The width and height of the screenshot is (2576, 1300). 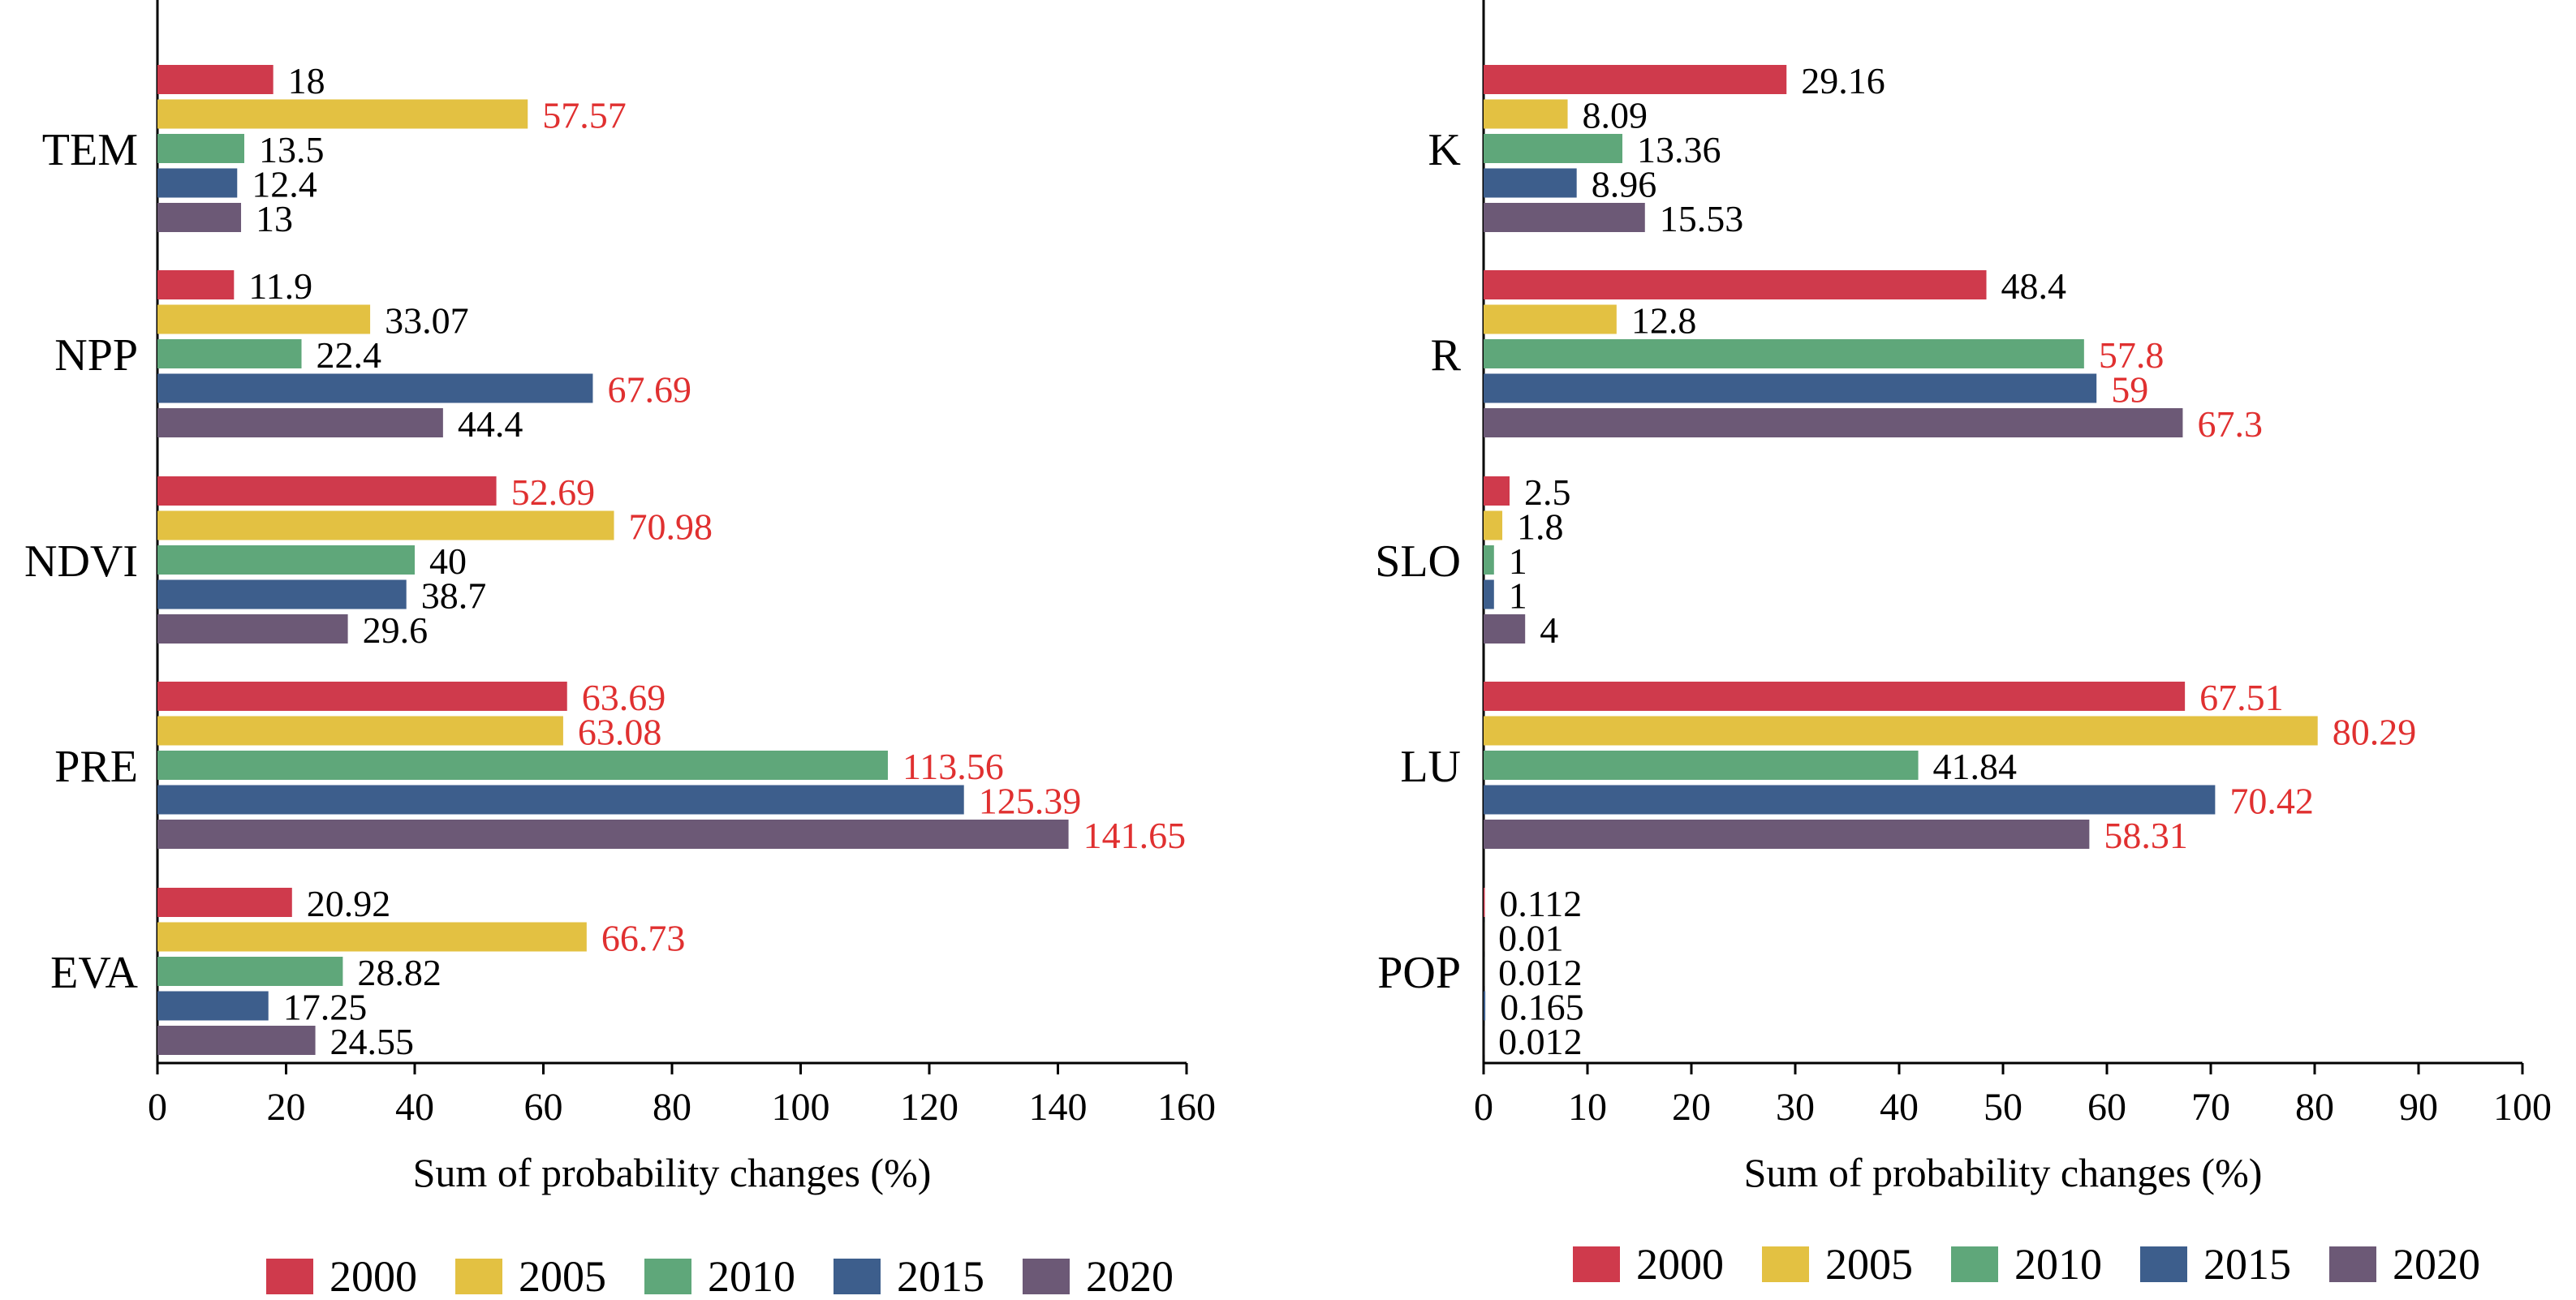 I want to click on x-tick-label: 50, so click(x=2003, y=1107).